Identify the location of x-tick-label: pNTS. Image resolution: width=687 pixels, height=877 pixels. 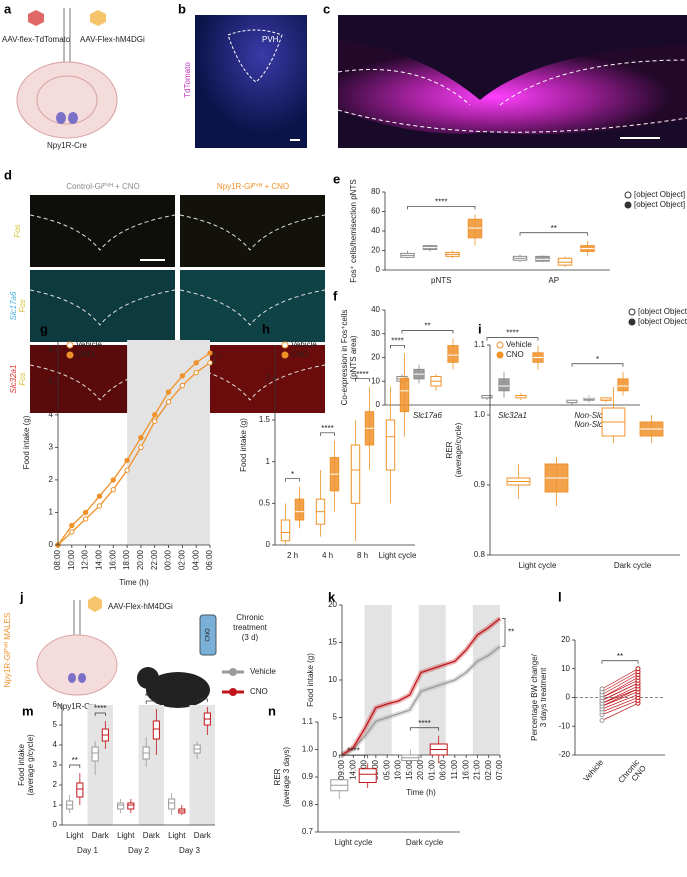
(441, 280).